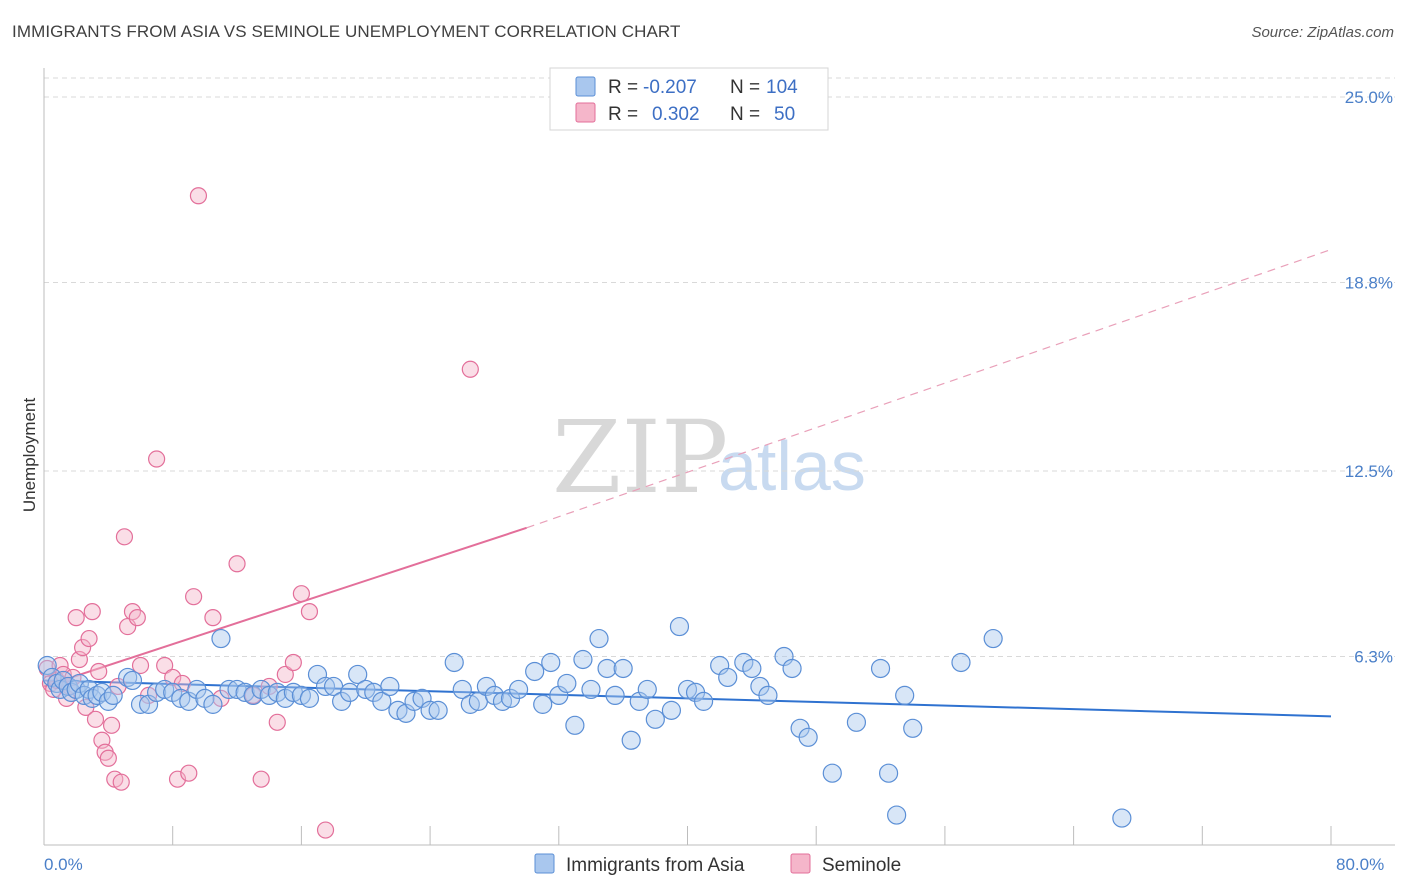 This screenshot has width=1406, height=892. What do you see at coordinates (670, 87) in the screenshot?
I see `legend-r-value-1: -0.207` at bounding box center [670, 87].